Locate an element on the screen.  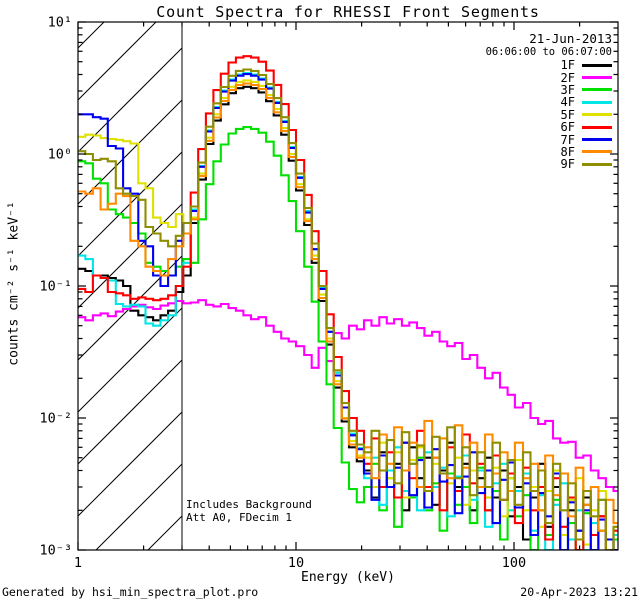
legend-swatch-1F is located at coordinates (597, 65).